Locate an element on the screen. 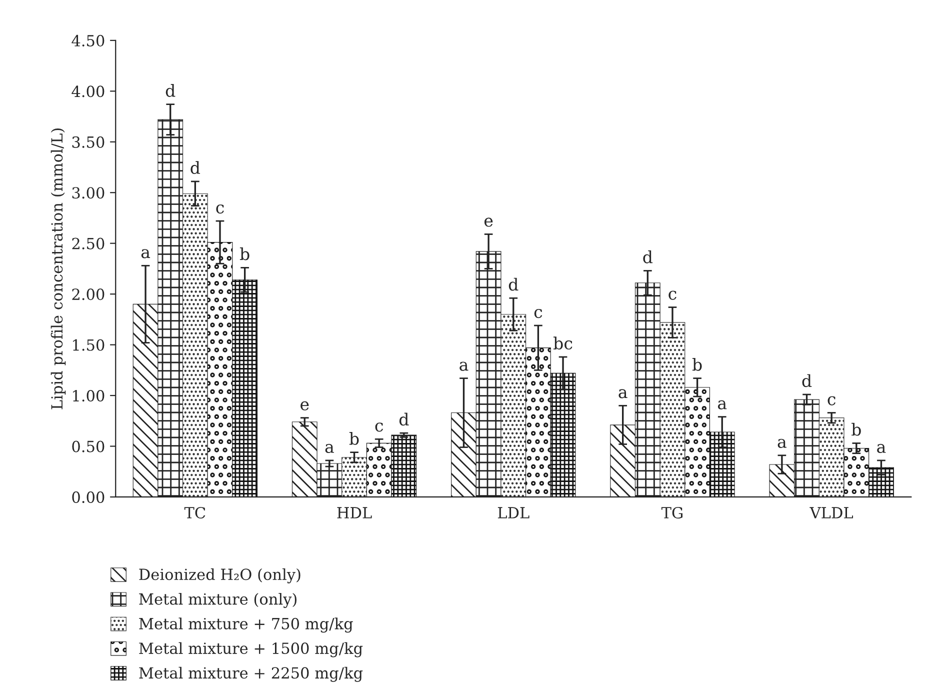 This screenshot has height=697, width=925. y-tick-label: 1.00 is located at coordinates (88, 396).